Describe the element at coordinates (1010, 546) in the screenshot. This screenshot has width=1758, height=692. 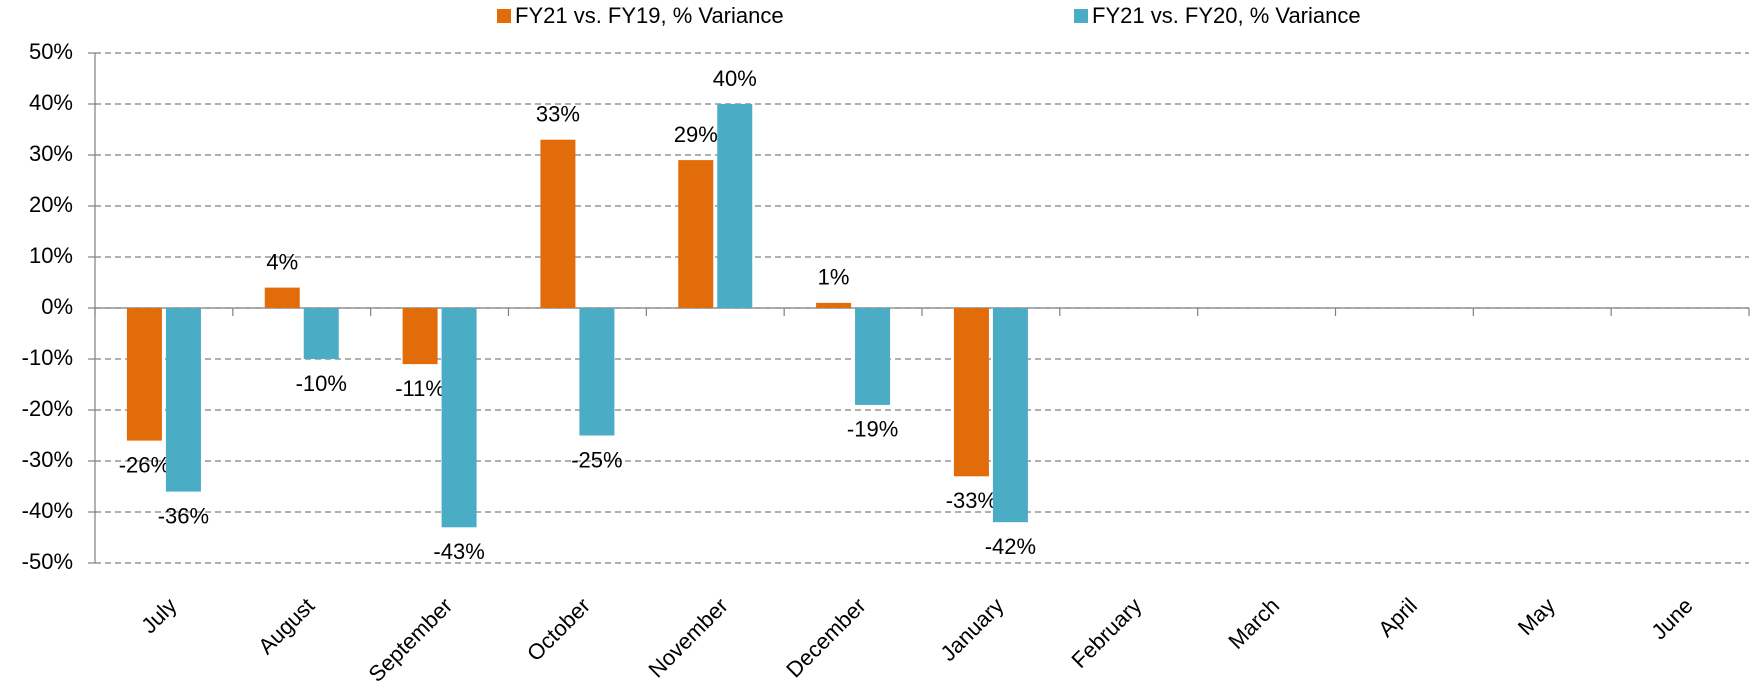
I see `data-label: -42%` at that location.